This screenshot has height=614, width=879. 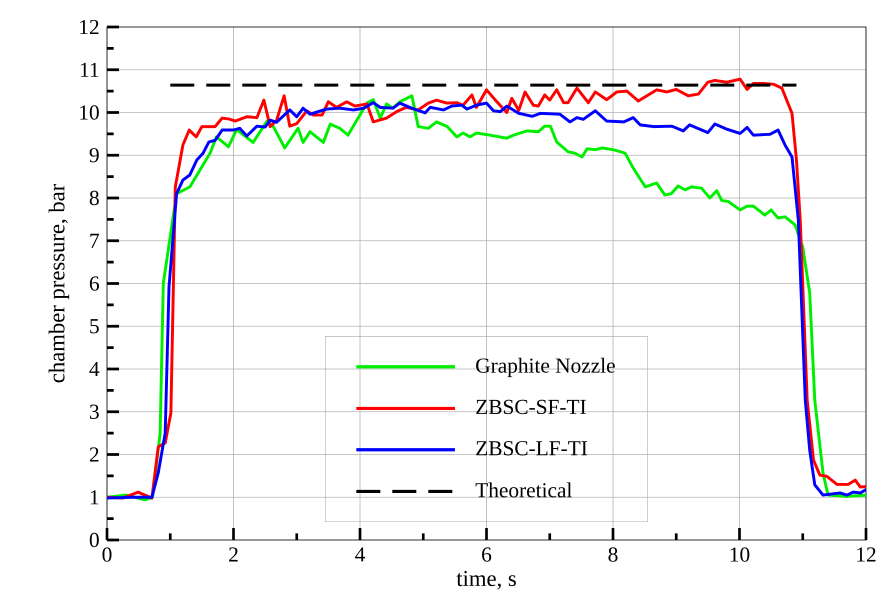 I want to click on x-tick-label: 4, so click(x=360, y=554).